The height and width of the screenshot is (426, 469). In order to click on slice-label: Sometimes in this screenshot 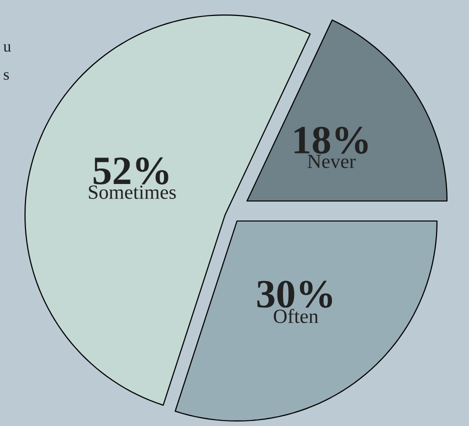, I will do `click(132, 192)`.